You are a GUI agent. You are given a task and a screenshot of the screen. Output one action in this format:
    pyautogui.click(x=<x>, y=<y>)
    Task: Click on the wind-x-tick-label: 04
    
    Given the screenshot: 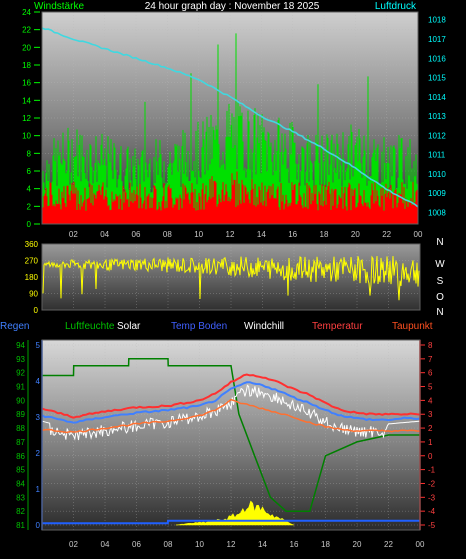 What is the action you would take?
    pyautogui.click(x=104, y=234)
    